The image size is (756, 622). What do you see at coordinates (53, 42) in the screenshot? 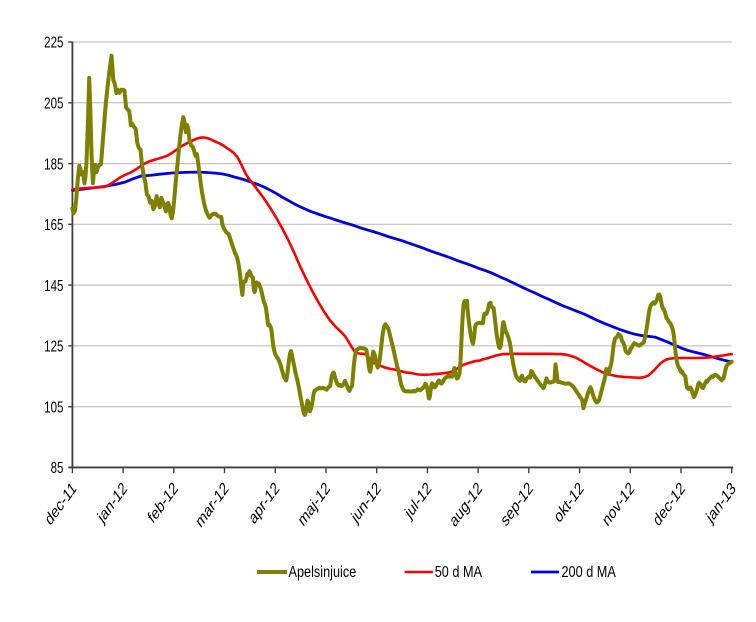
I see `svg-text: 225` at bounding box center [53, 42].